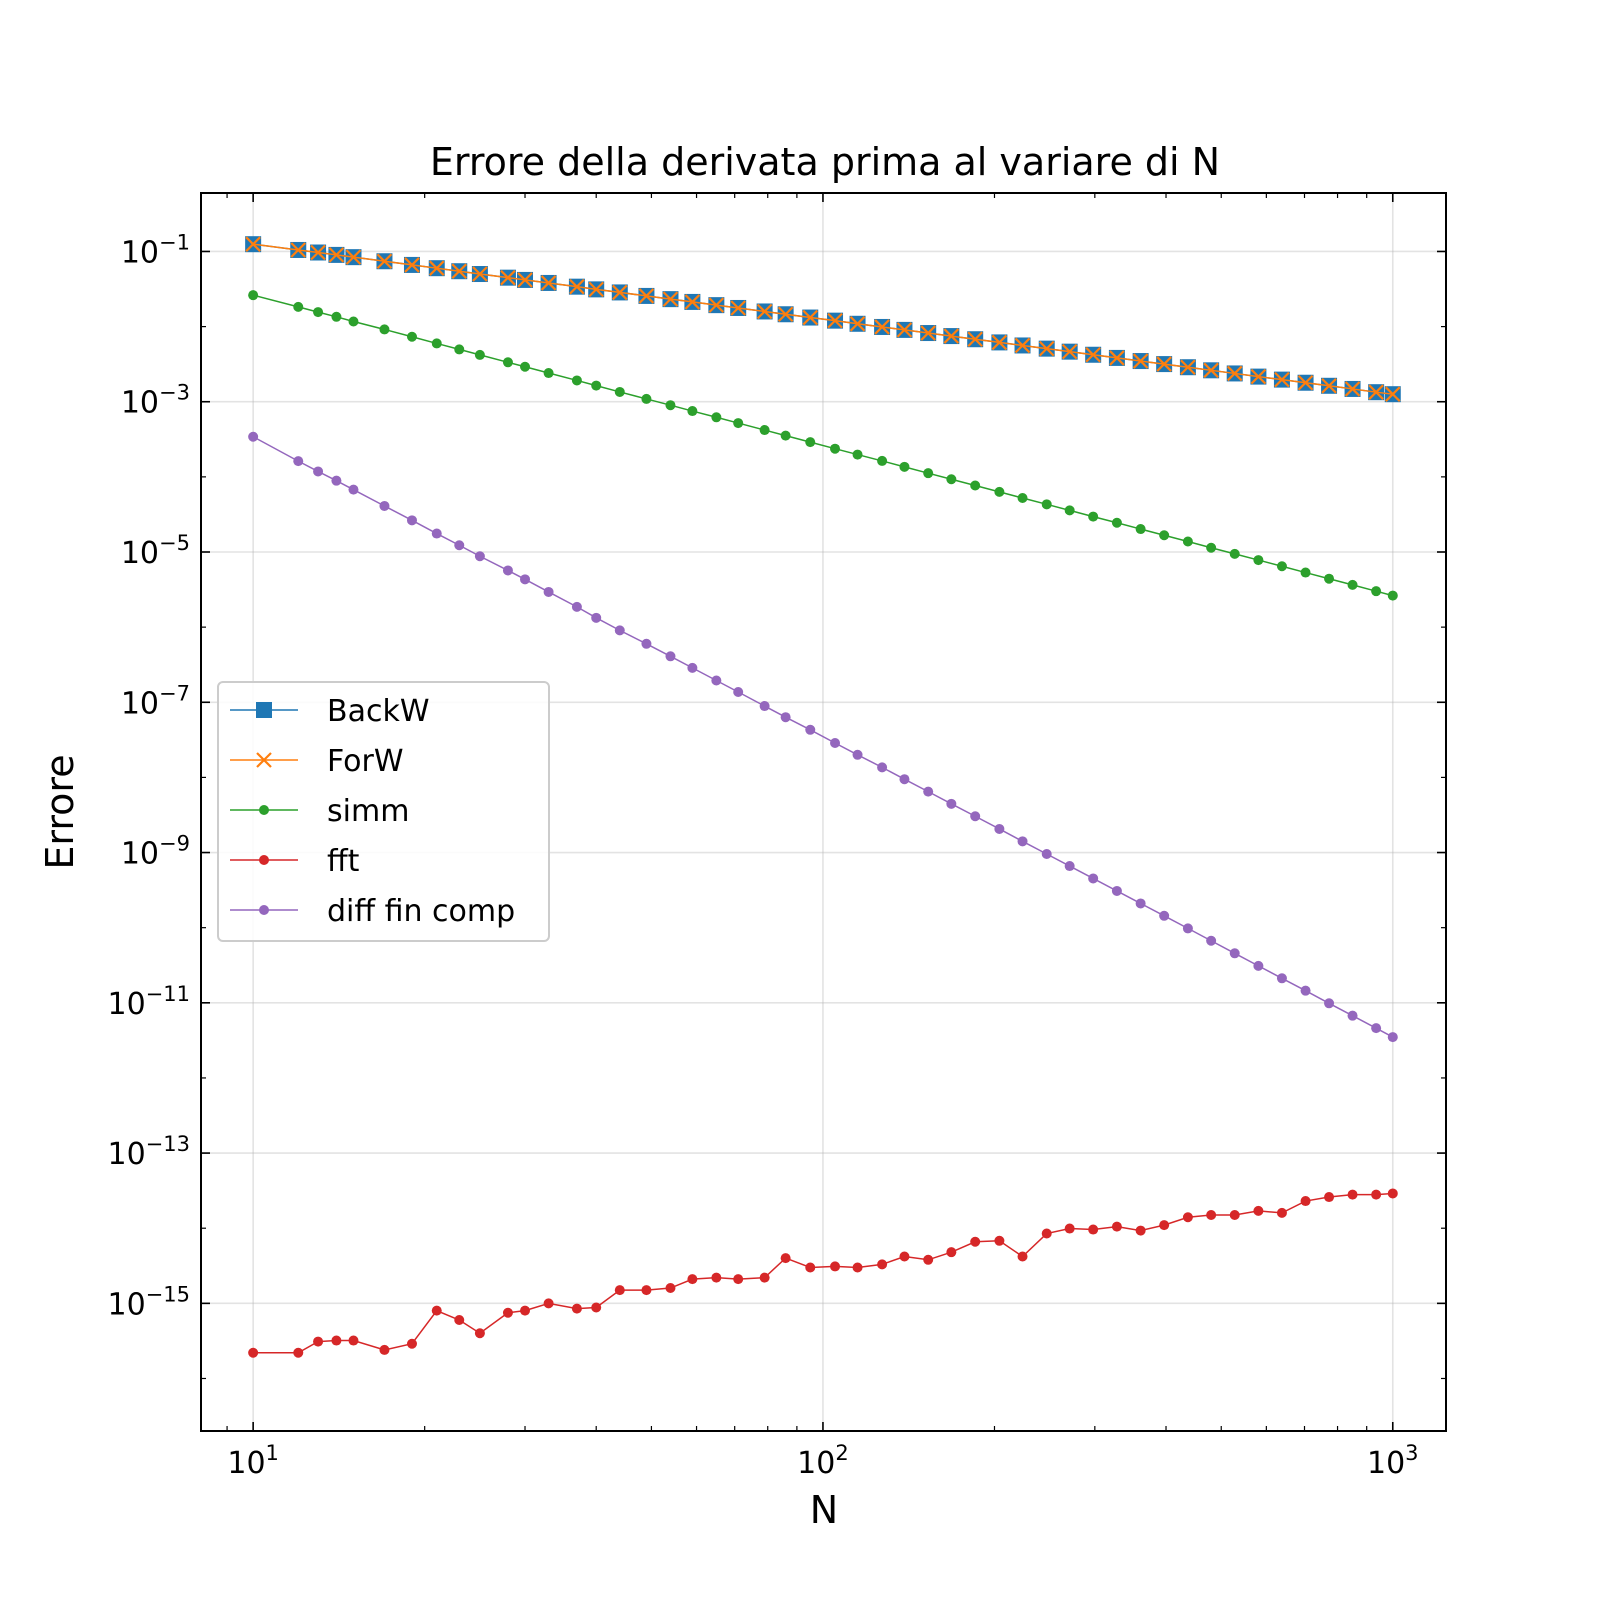  I want to click on legend-marker-fft, so click(264, 860).